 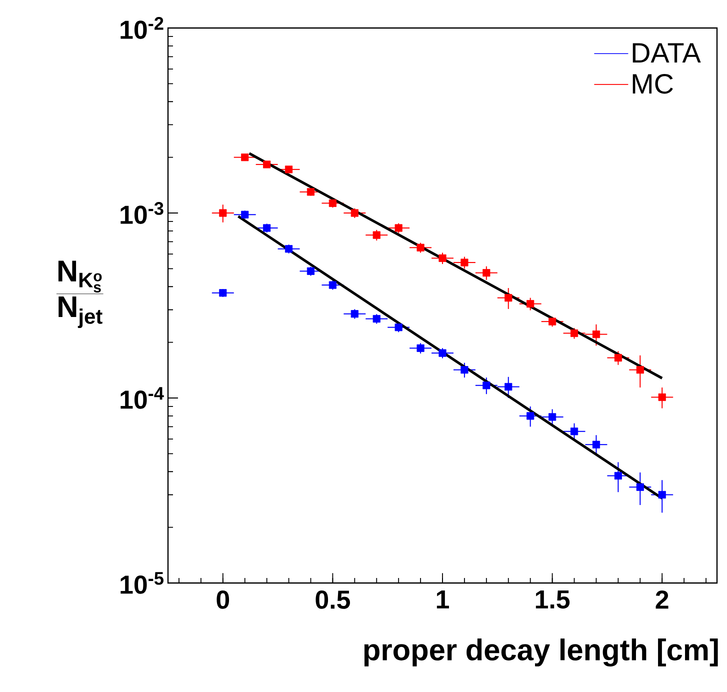 I want to click on x-tick-label: 0.5, so click(x=333, y=599).